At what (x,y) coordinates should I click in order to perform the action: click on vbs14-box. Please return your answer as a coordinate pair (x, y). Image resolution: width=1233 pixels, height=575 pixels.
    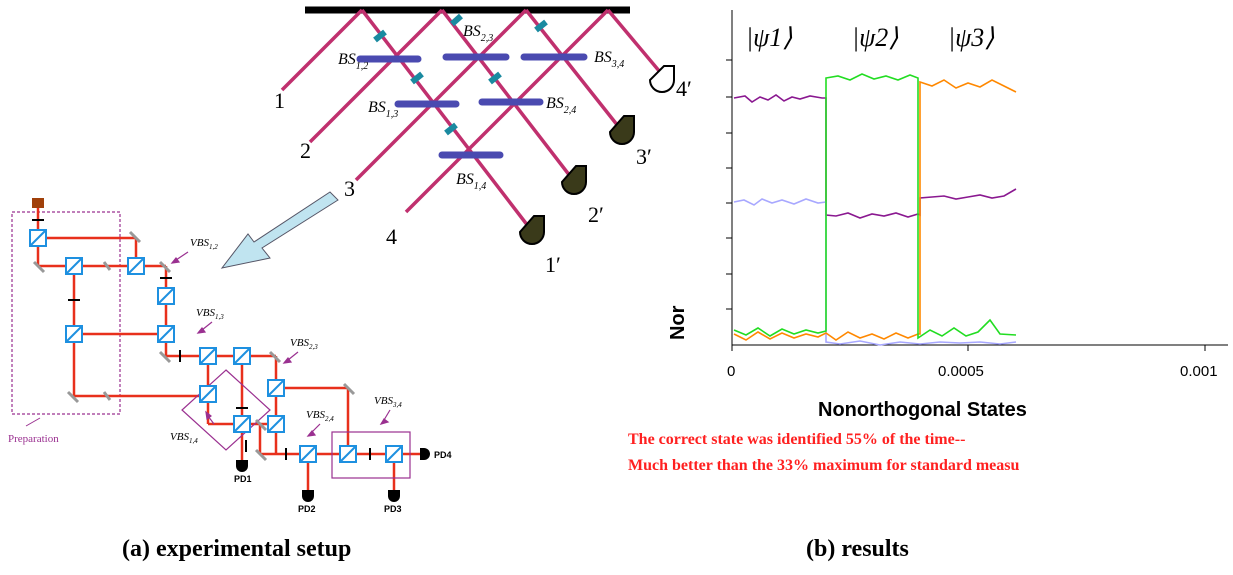
    Looking at the image, I should click on (226, 410).